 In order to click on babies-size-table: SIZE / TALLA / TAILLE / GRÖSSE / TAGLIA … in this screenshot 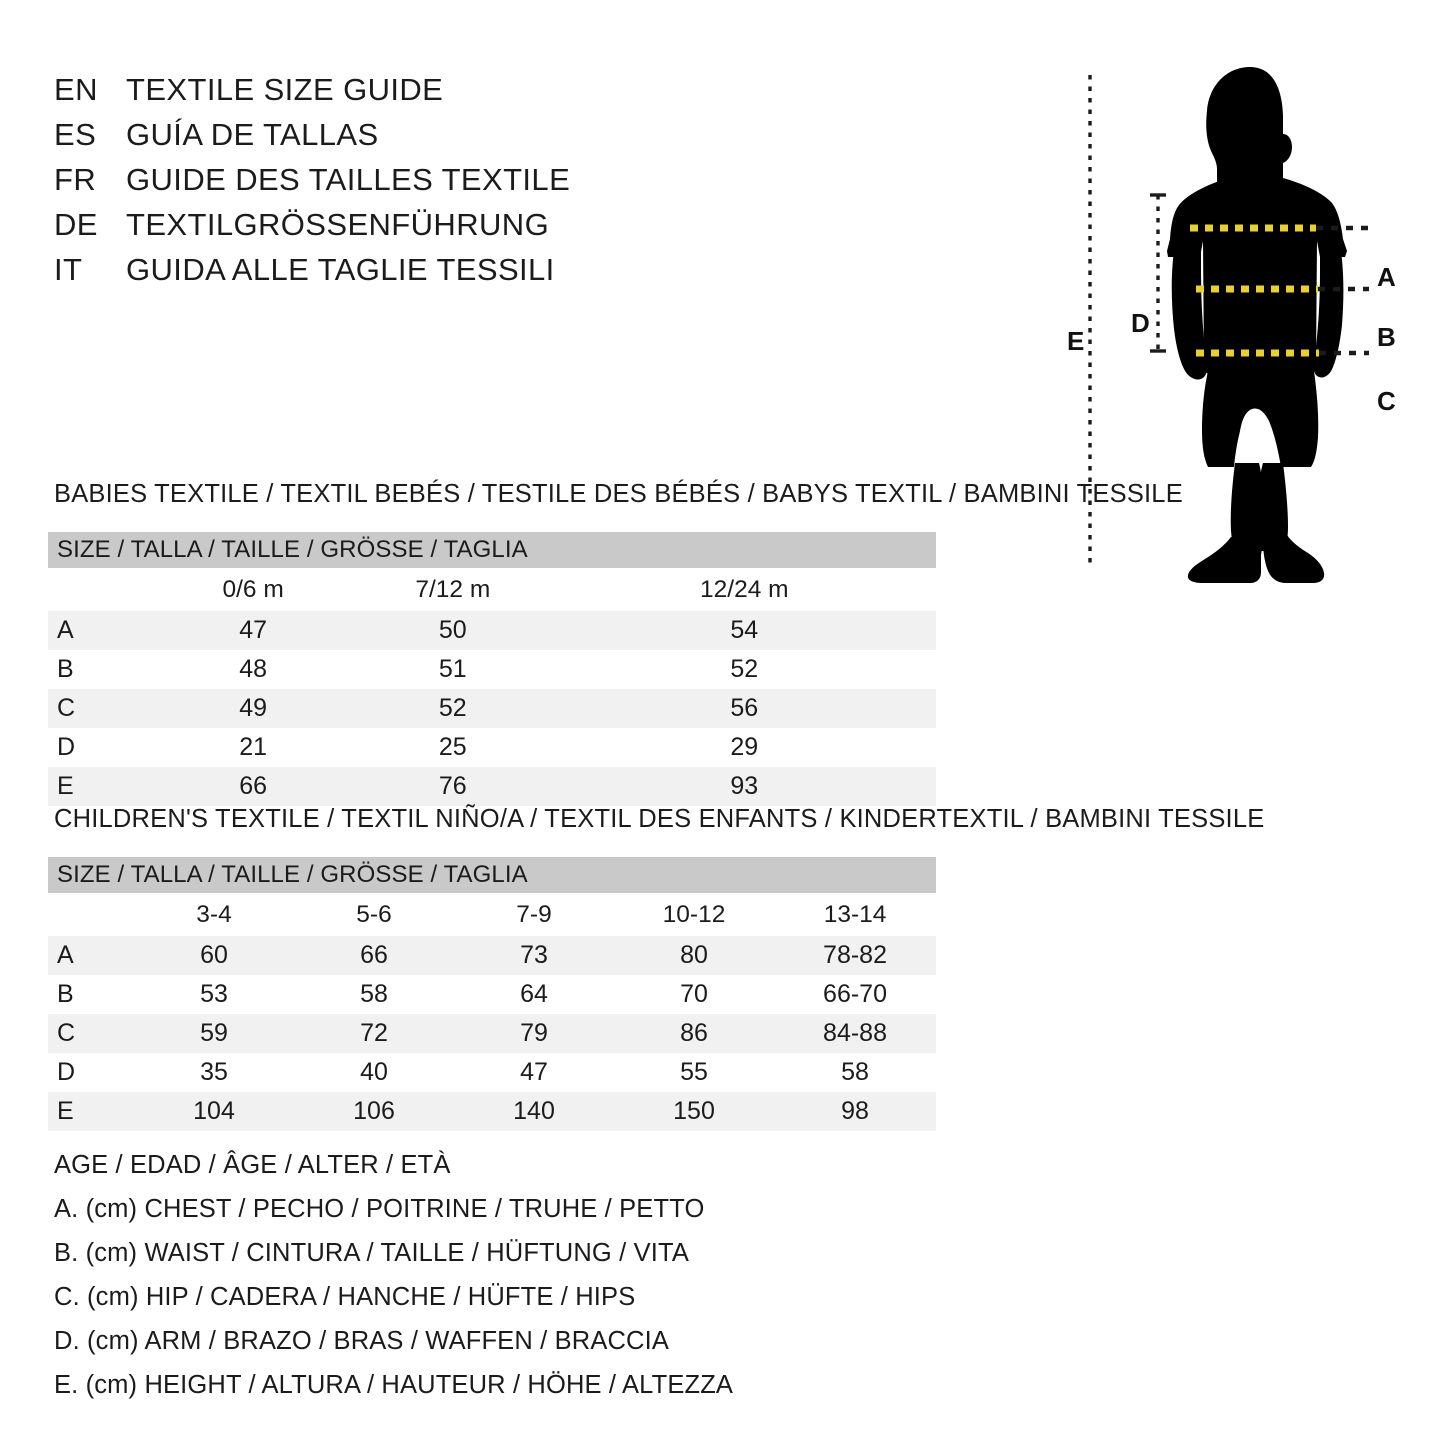, I will do `click(492, 669)`.